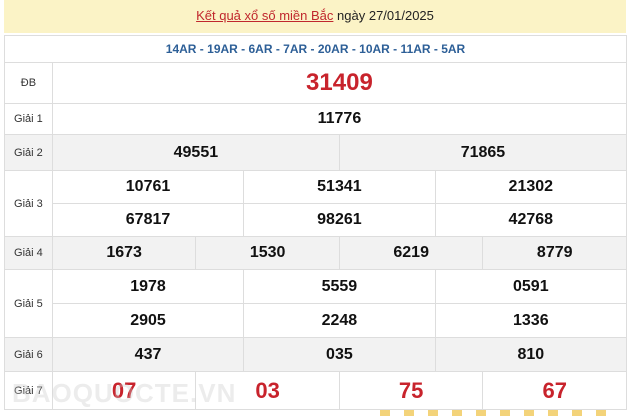  I want to click on prize-3: 67817, so click(148, 220).